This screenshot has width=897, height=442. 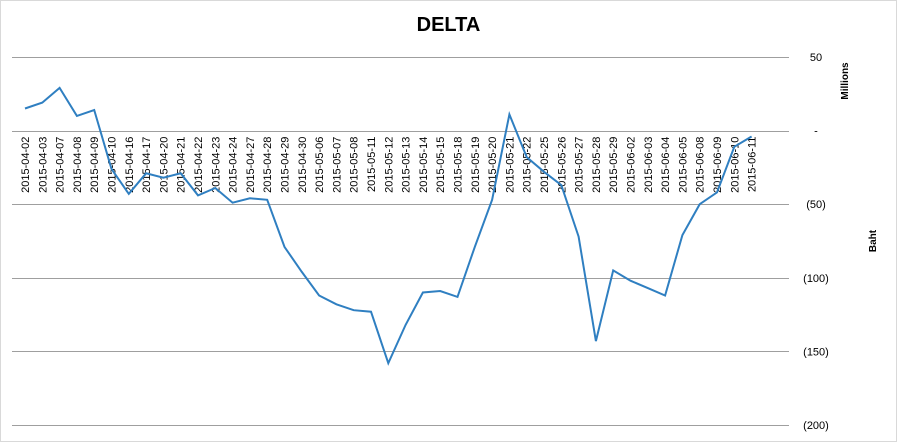 I want to click on x-tick-label: 2015-04-30, so click(x=303, y=165).